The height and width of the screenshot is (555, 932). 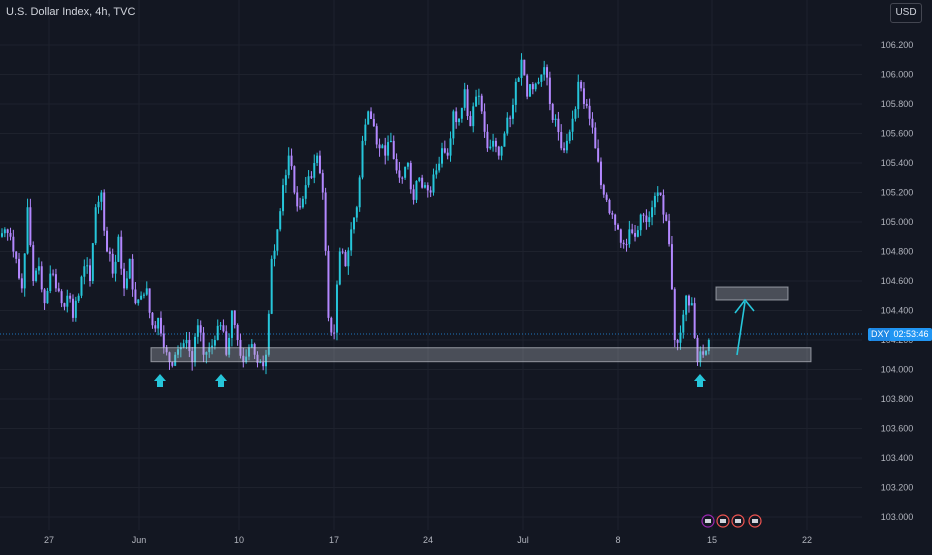 What do you see at coordinates (741, 328) in the screenshot?
I see `projection-arrow-line` at bounding box center [741, 328].